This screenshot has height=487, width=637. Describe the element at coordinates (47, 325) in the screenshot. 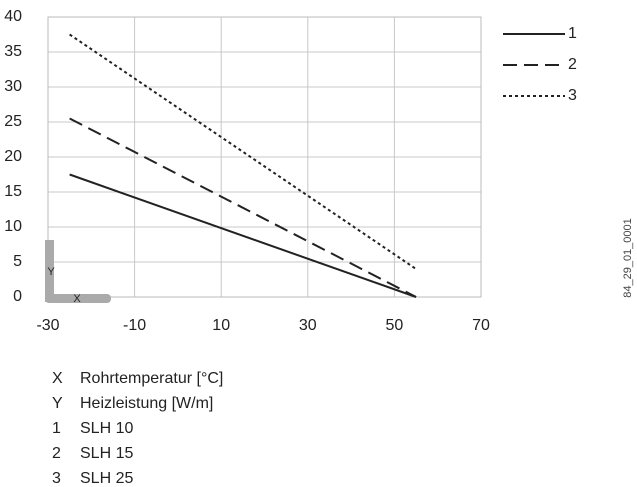

I see `x-tick-label: -30` at that location.